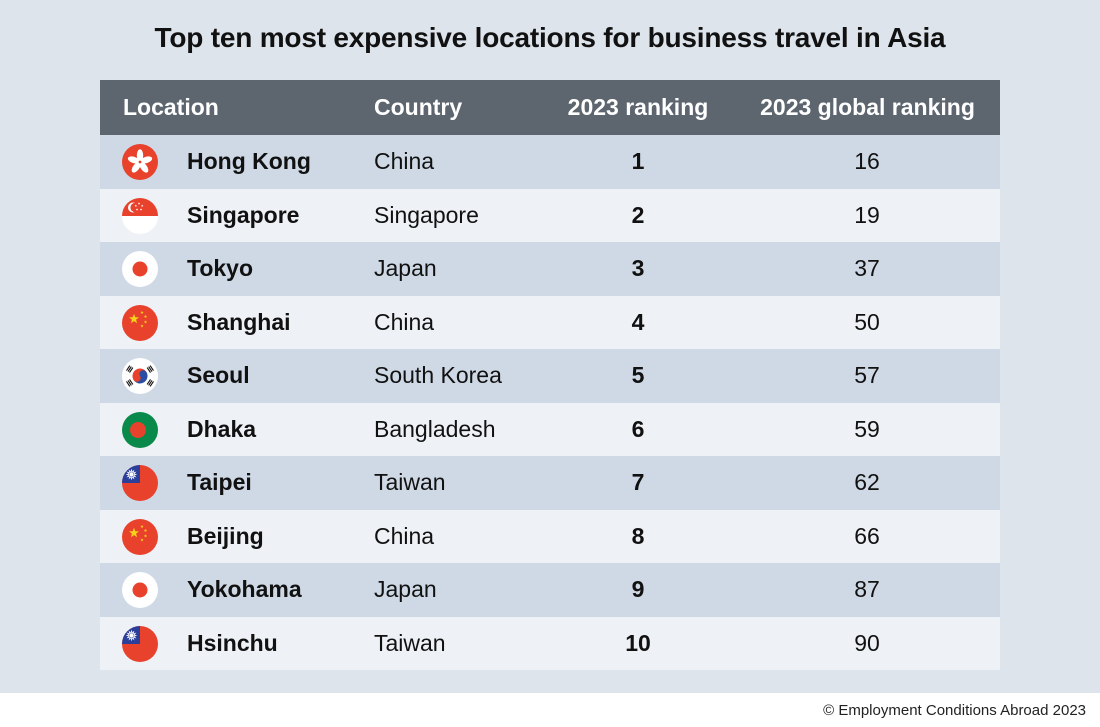 Image resolution: width=1100 pixels, height=727 pixels. What do you see at coordinates (418, 107) in the screenshot?
I see `column-header-country: Country` at bounding box center [418, 107].